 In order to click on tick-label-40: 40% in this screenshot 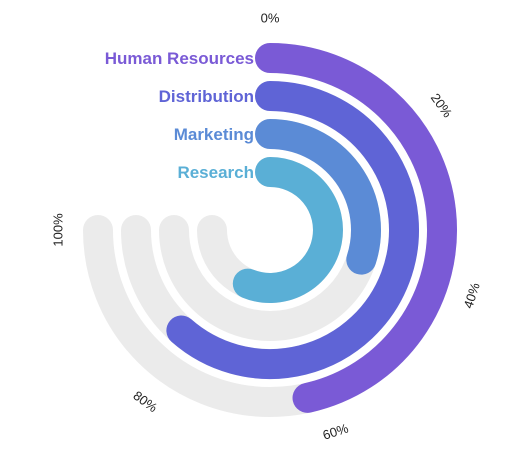, I will do `click(471, 295)`.